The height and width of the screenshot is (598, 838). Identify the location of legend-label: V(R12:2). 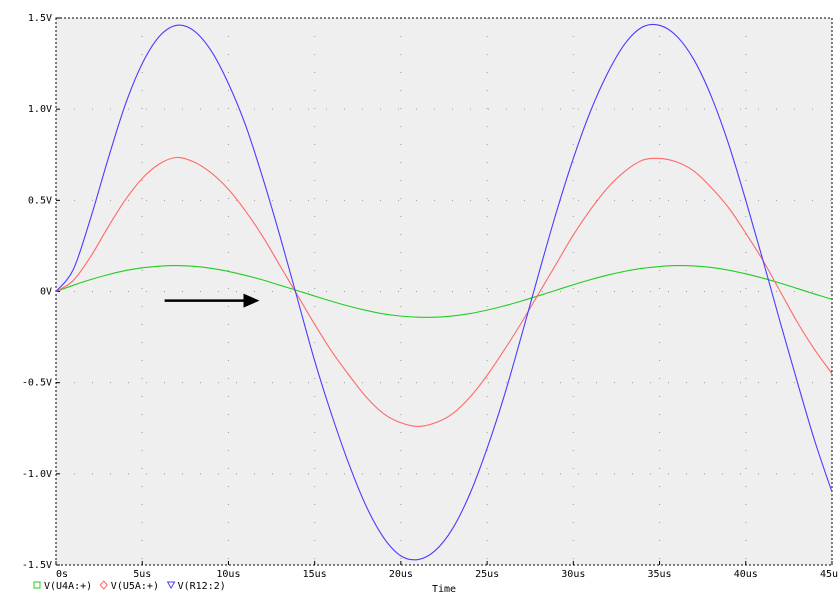
(202, 586).